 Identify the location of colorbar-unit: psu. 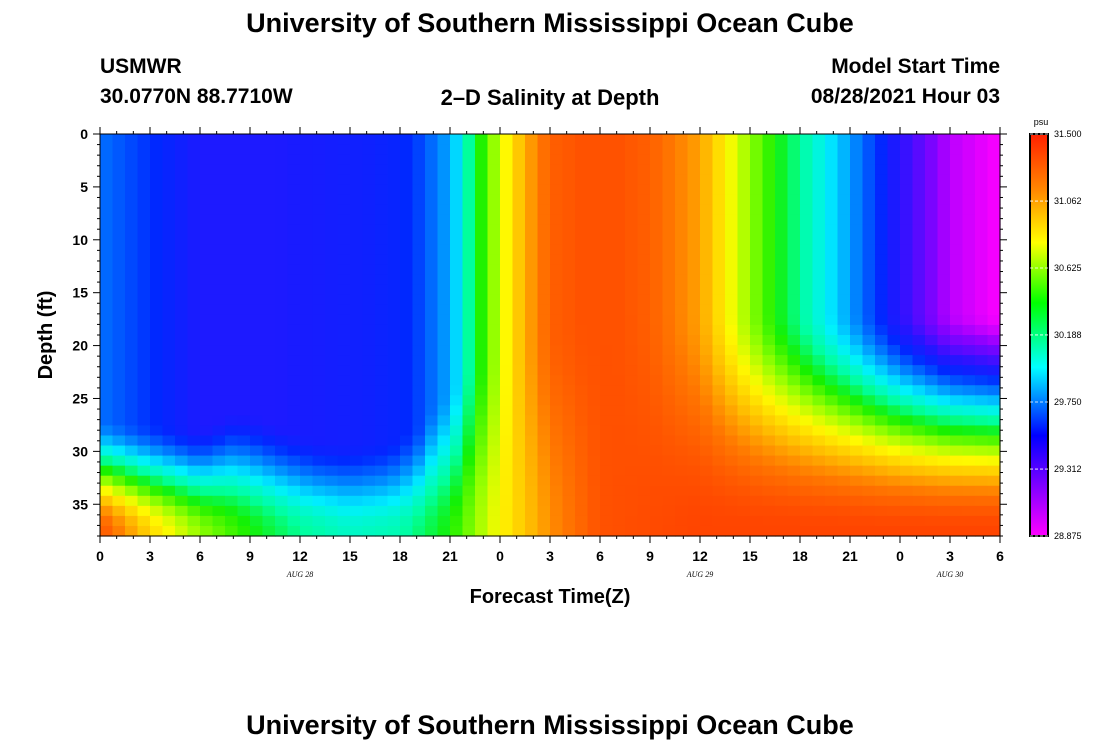
(1041, 122).